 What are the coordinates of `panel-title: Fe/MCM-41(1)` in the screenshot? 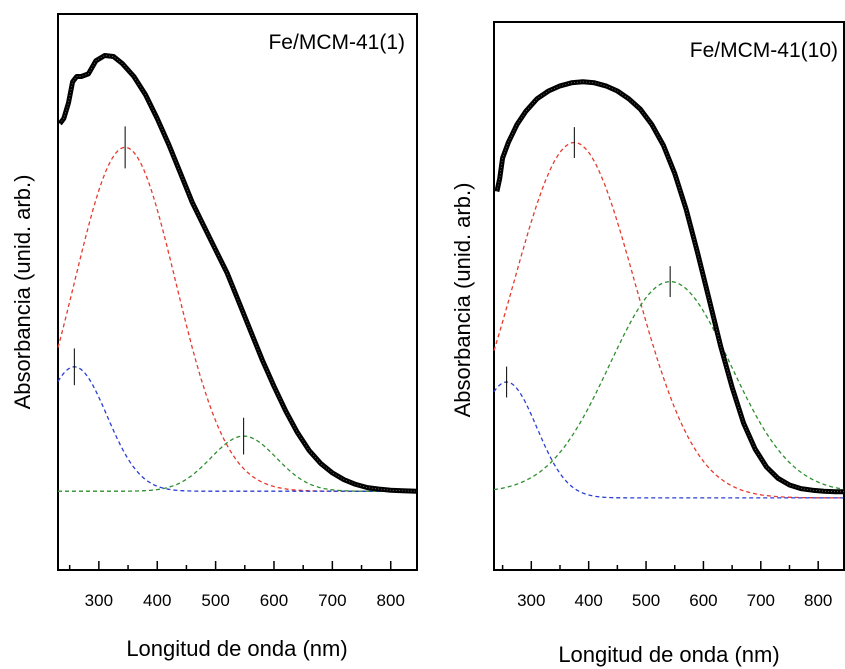 It's located at (336, 42).